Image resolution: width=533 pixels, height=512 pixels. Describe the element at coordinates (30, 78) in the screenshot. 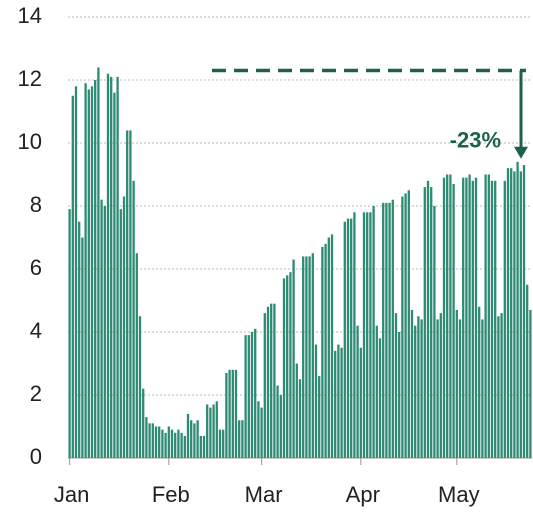

I see `y-tick-label: 12` at that location.